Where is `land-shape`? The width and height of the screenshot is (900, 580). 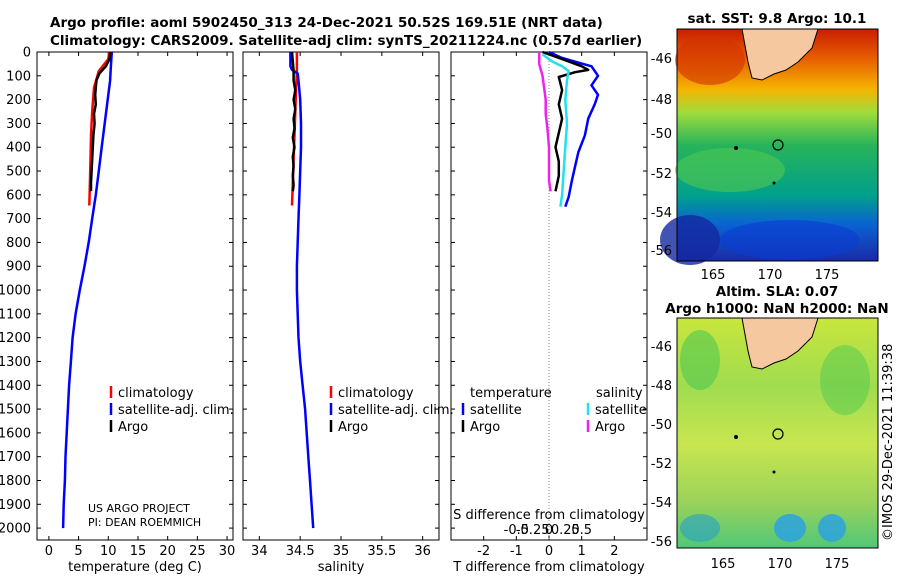
land-shape is located at coordinates (780, 343).